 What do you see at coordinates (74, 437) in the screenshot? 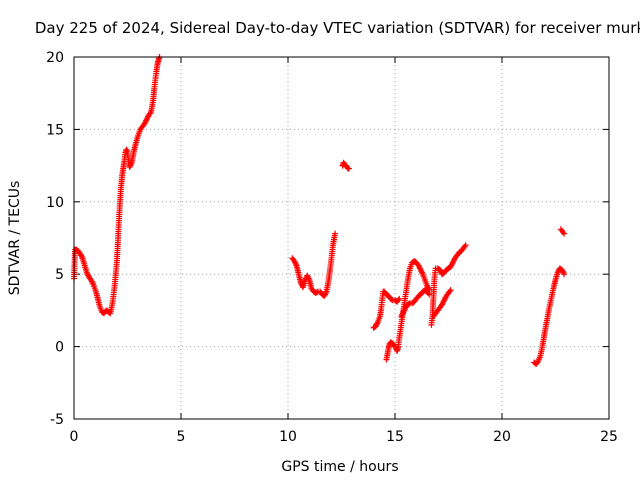
I see `x-tick-label: 0` at bounding box center [74, 437].